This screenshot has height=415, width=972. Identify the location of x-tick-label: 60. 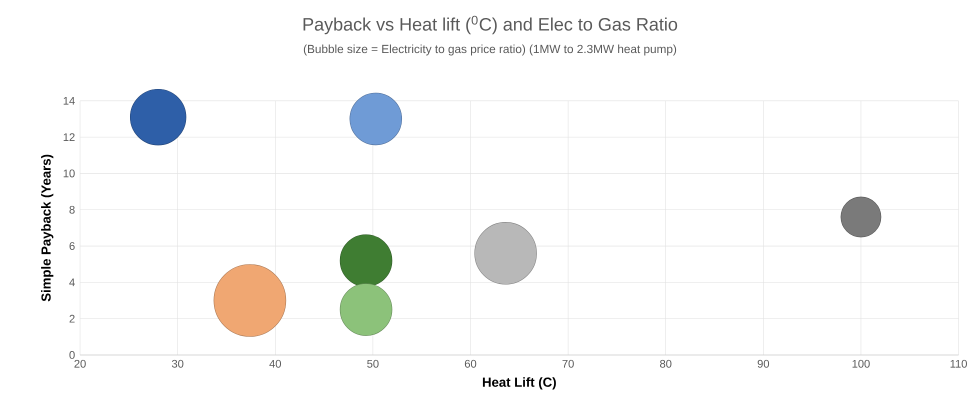
(470, 364).